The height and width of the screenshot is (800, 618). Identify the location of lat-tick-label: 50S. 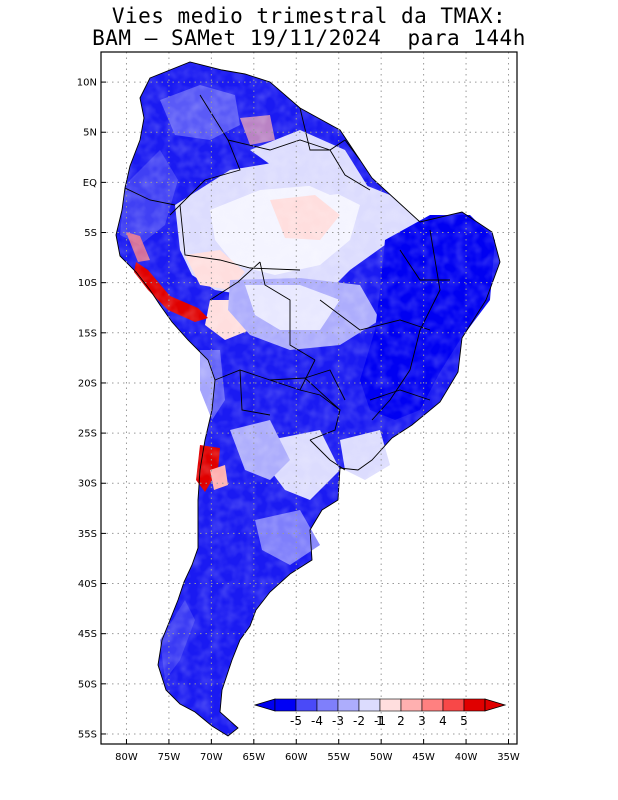
(87, 684).